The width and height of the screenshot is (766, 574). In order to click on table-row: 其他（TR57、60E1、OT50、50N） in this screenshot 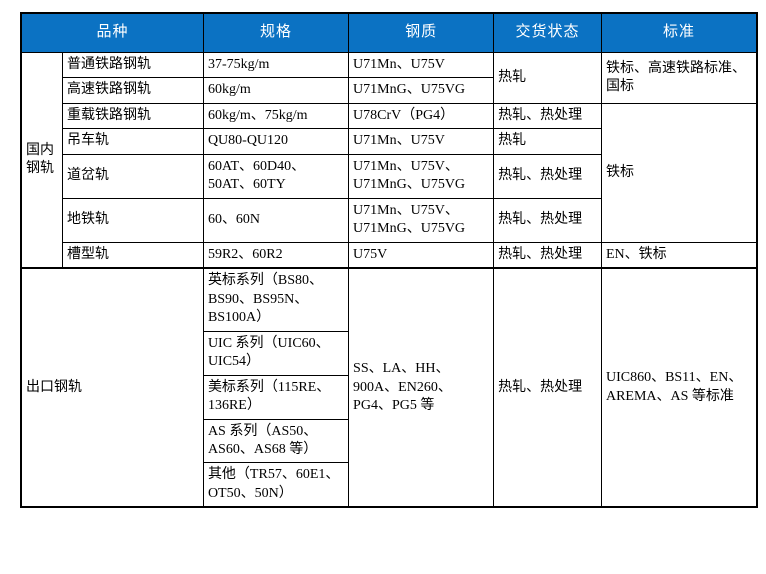, I will do `click(389, 485)`.